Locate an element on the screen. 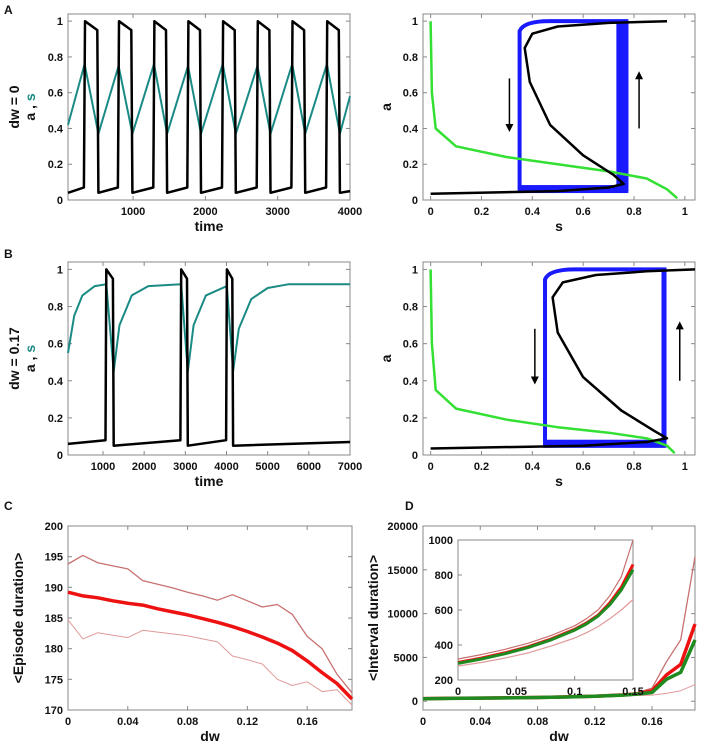  mean-line is located at coordinates (210, 645).